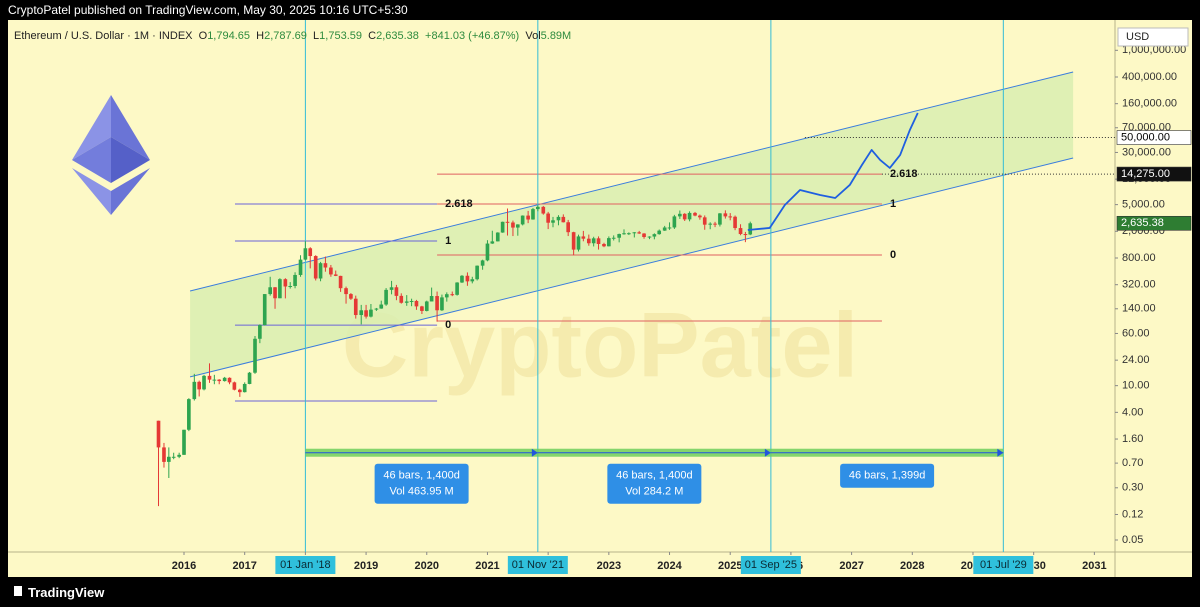 Image resolution: width=1200 pixels, height=607 pixels. What do you see at coordinates (912, 566) in the screenshot?
I see `x-tick-label: 2028` at bounding box center [912, 566].